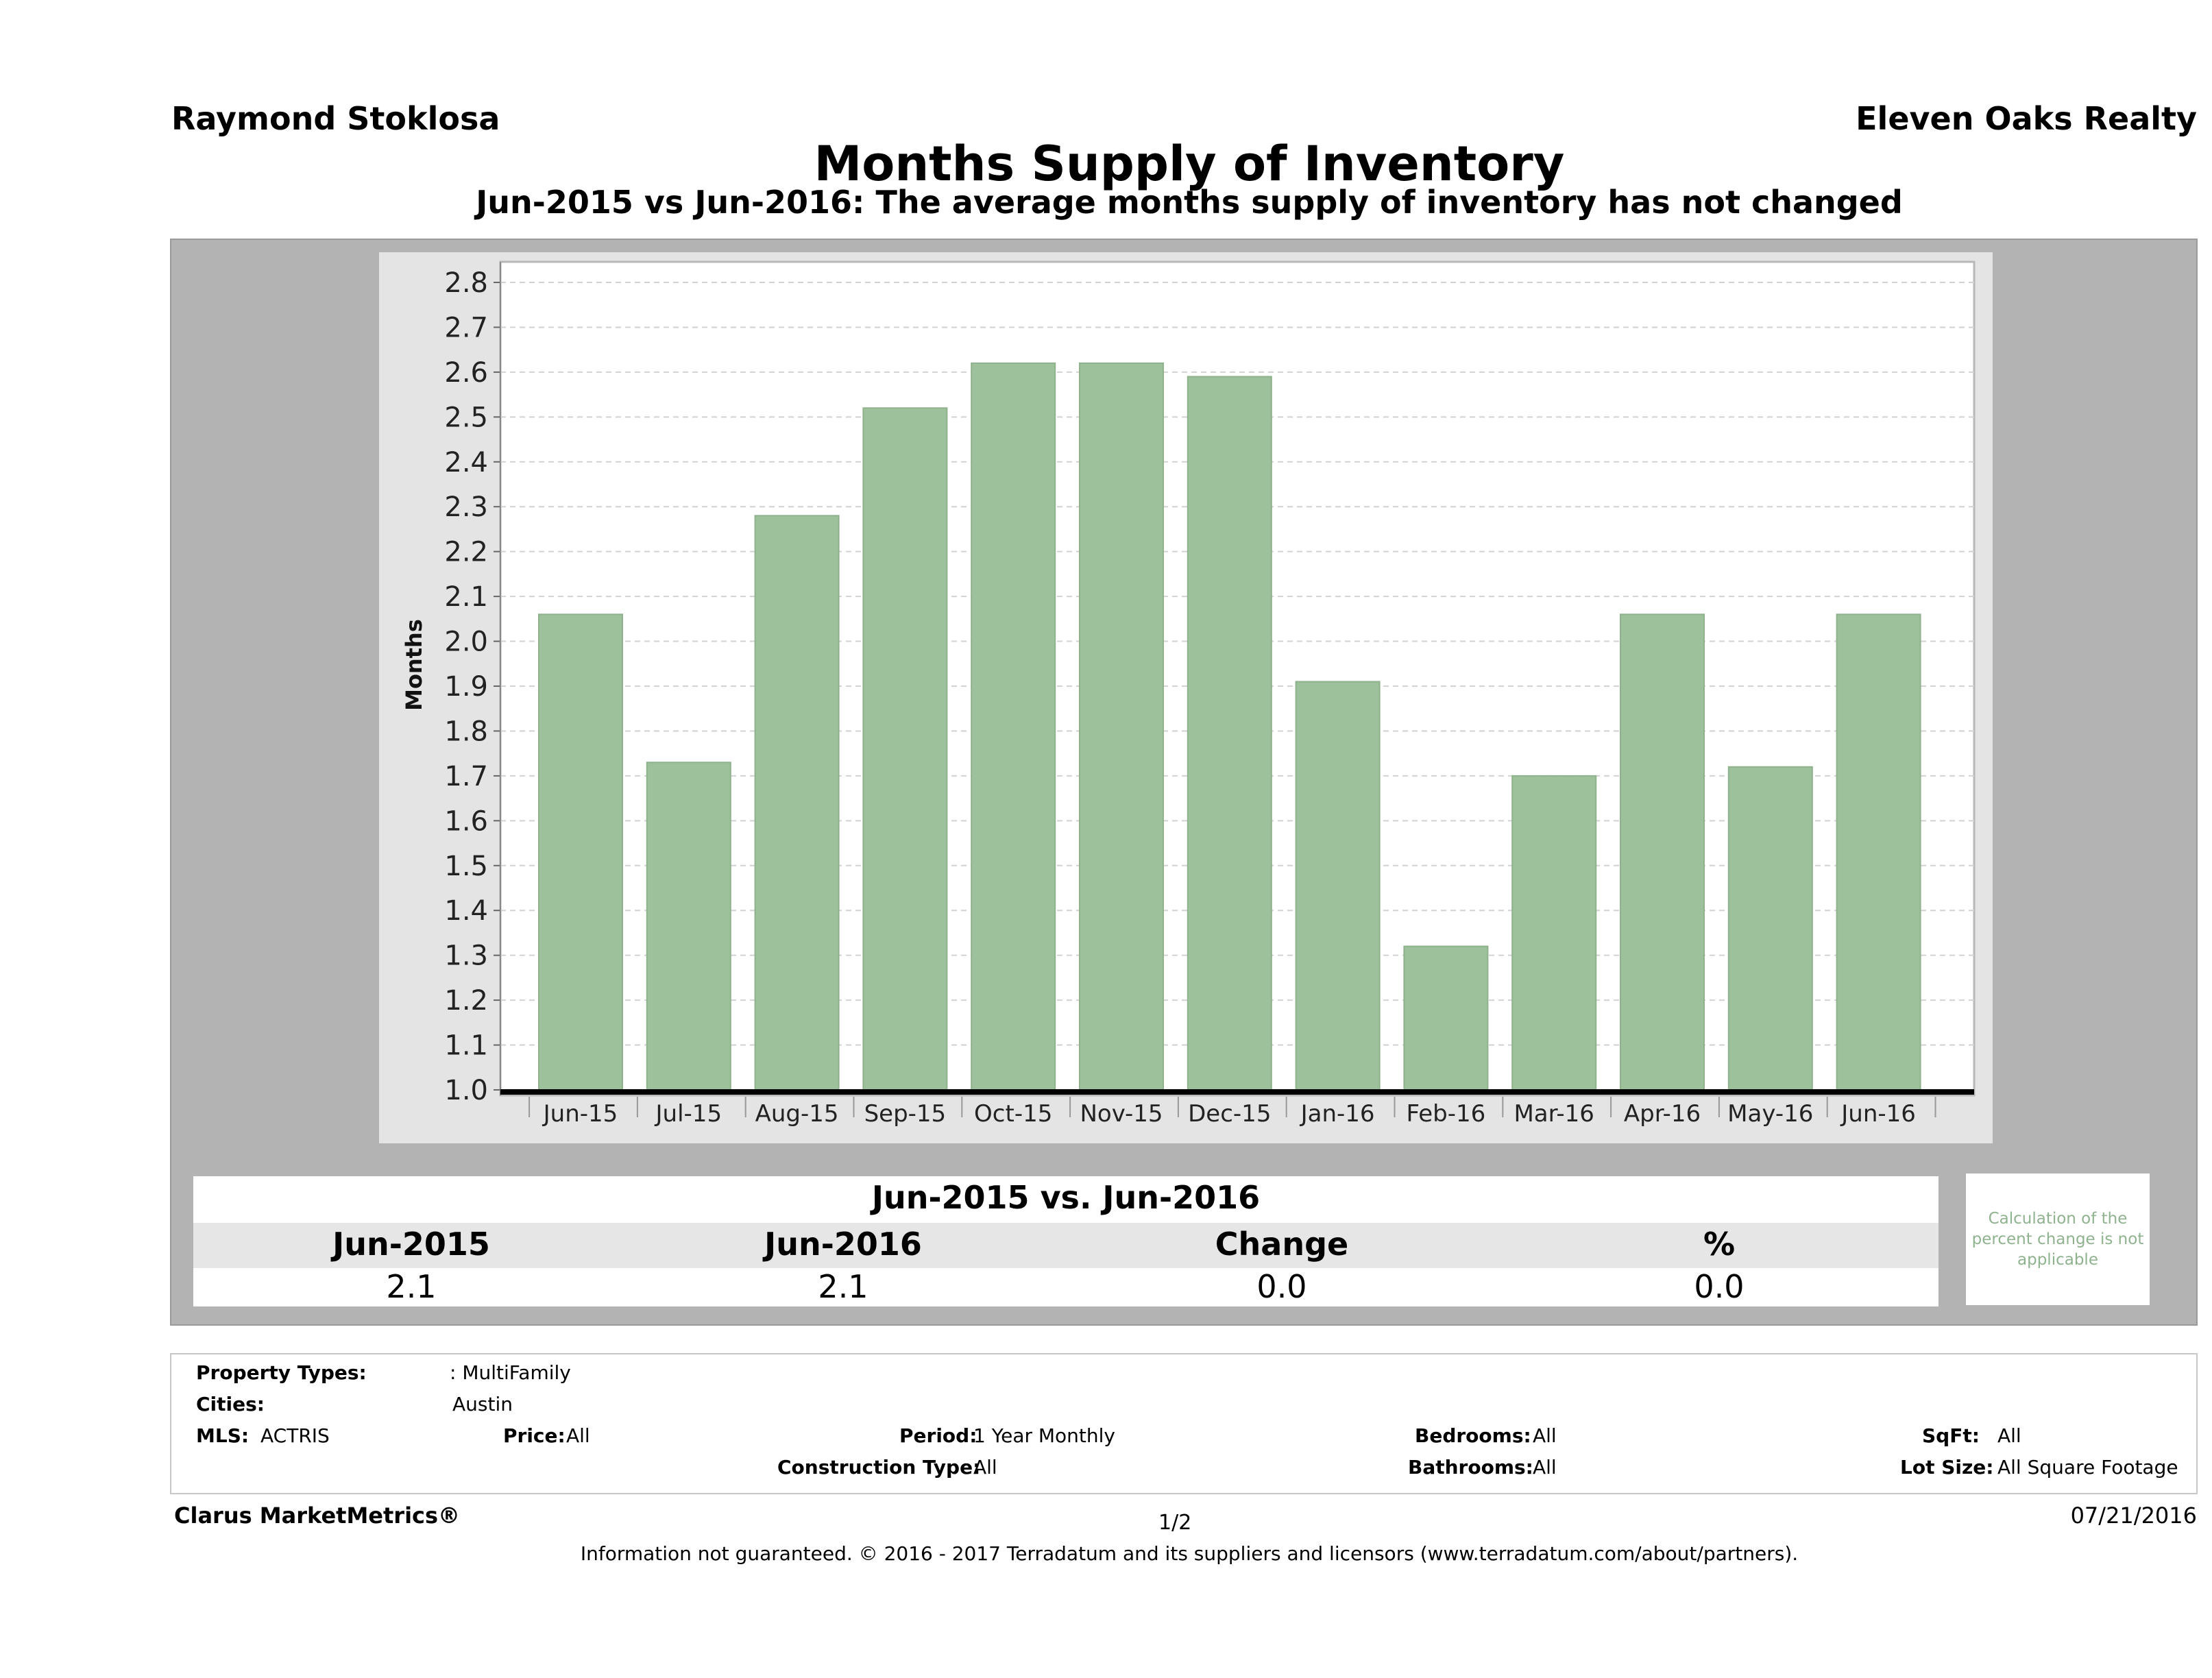 The image size is (2212, 1678). Describe the element at coordinates (1229, 1114) in the screenshot. I see `x-tick-label: Dec-15` at that location.